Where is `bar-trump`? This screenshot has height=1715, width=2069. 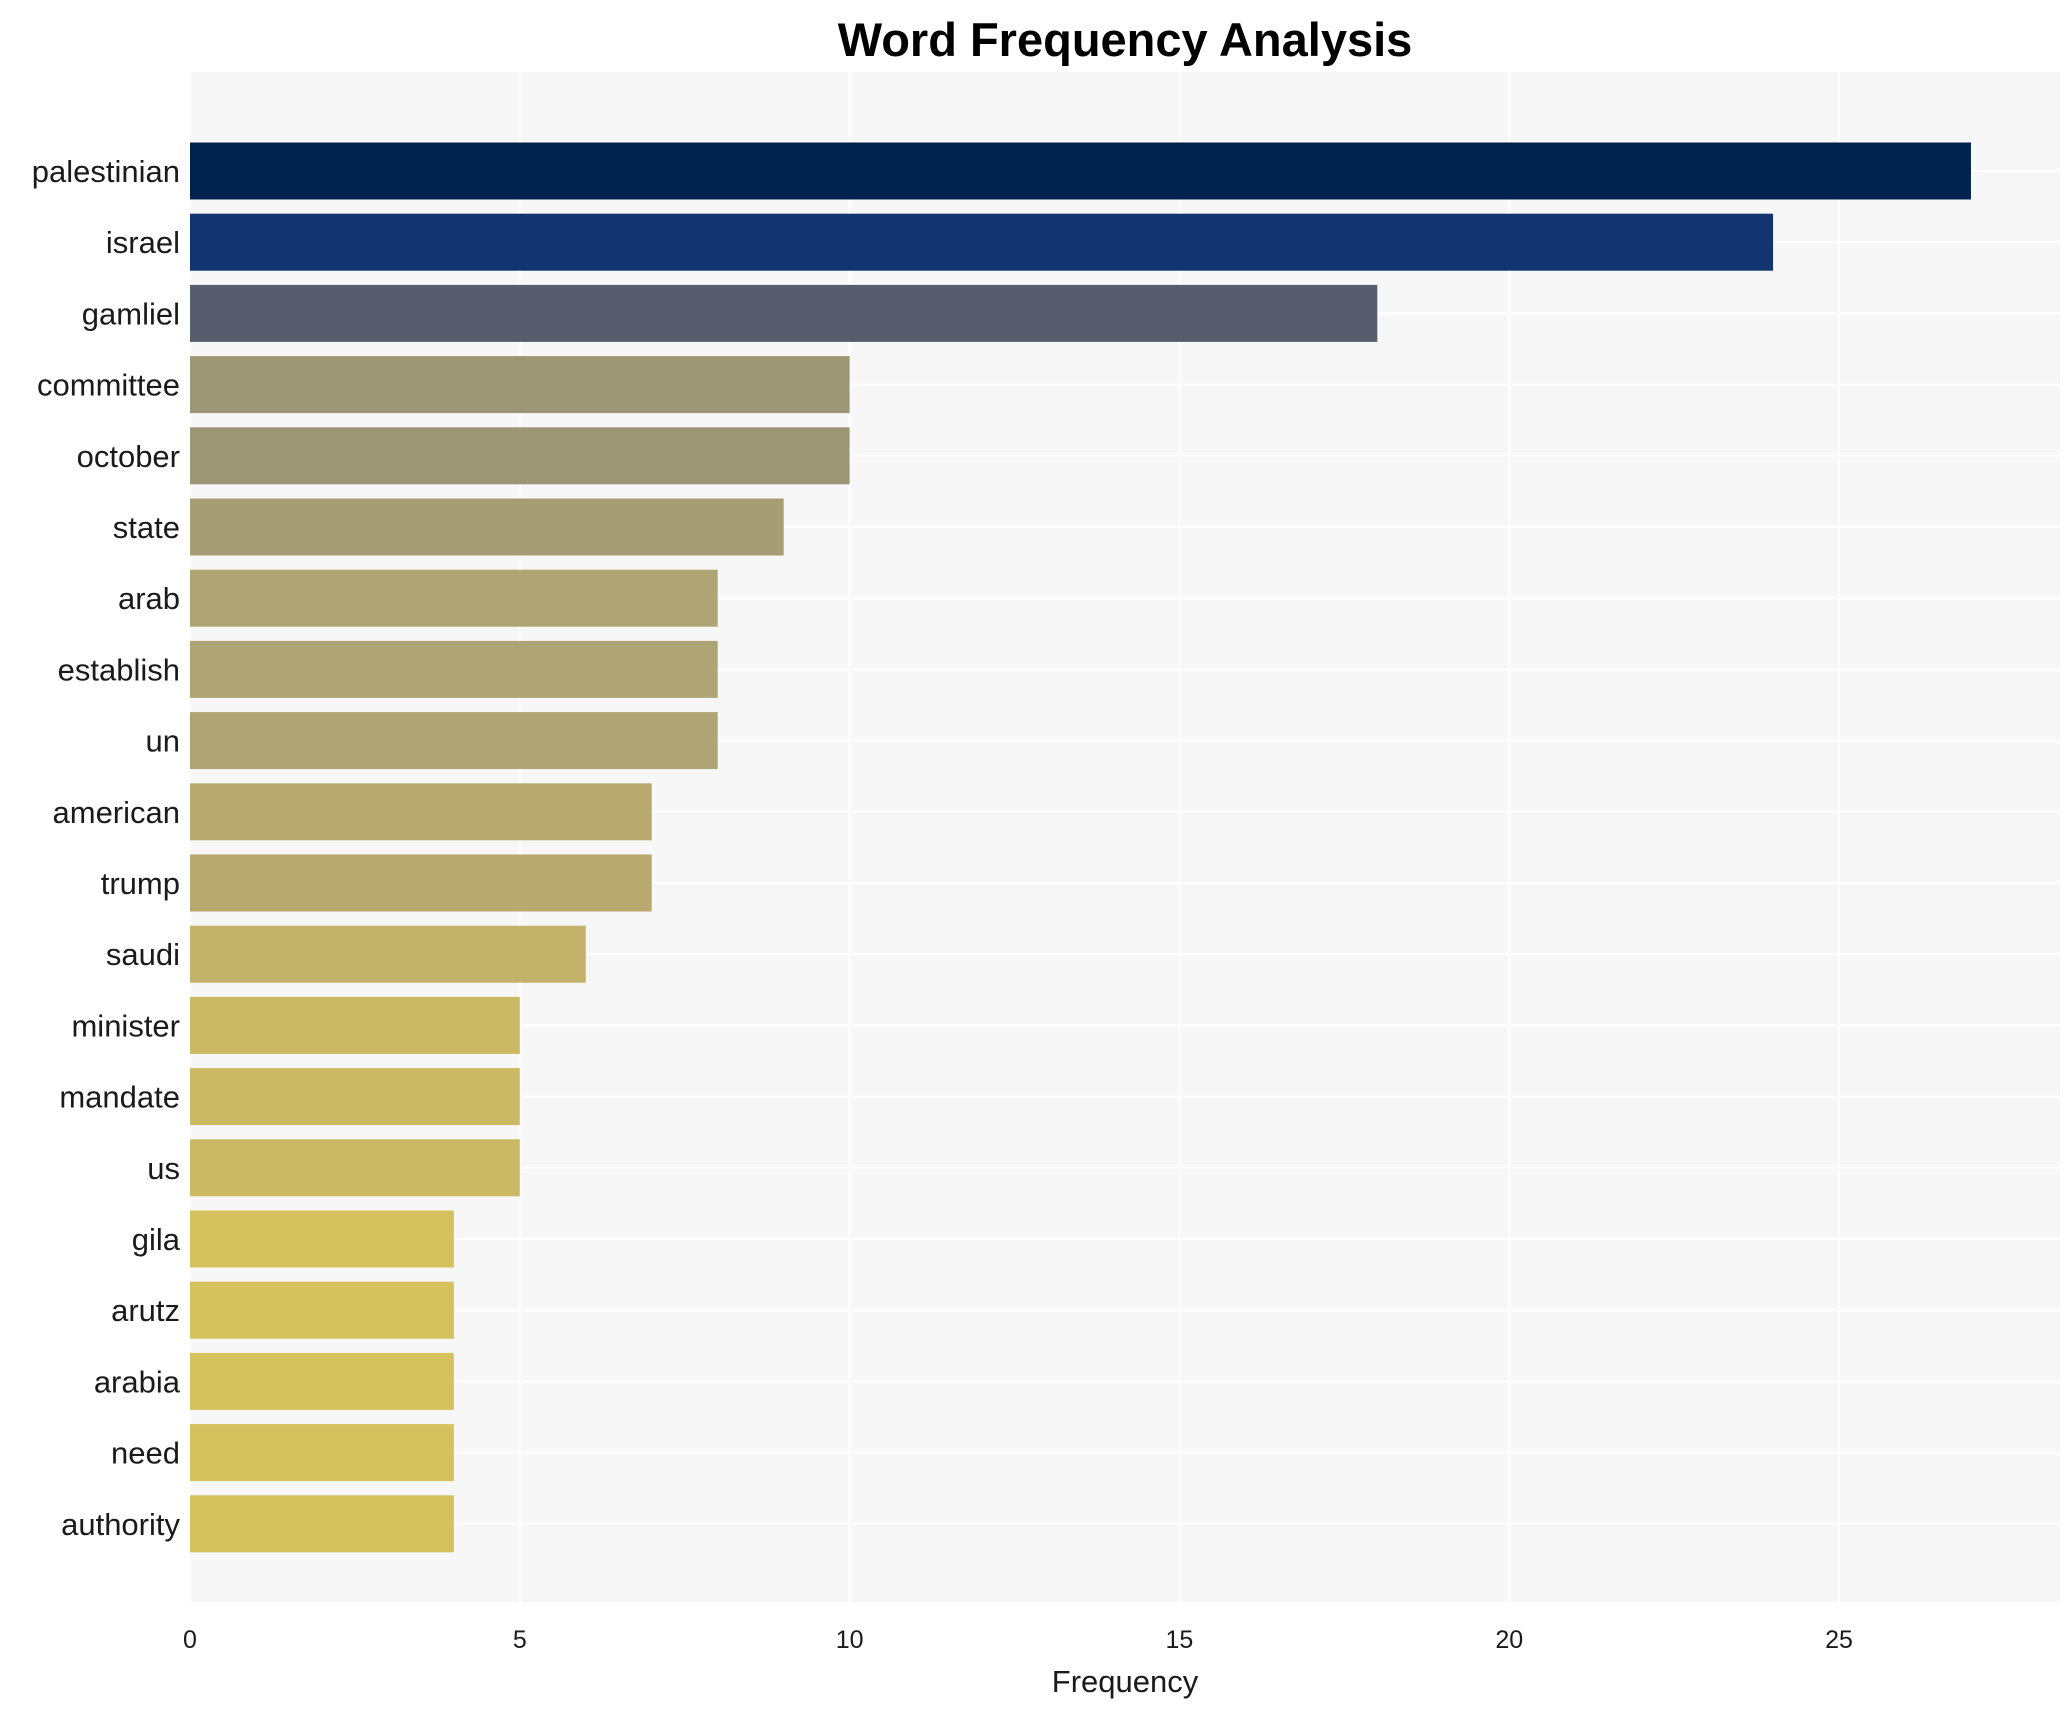
bar-trump is located at coordinates (421, 883).